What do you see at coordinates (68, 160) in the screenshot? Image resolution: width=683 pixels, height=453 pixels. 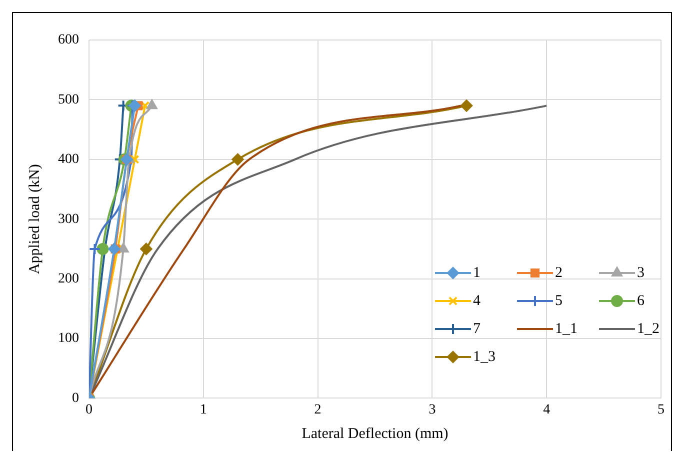 I see `y-tick-label: 400` at bounding box center [68, 160].